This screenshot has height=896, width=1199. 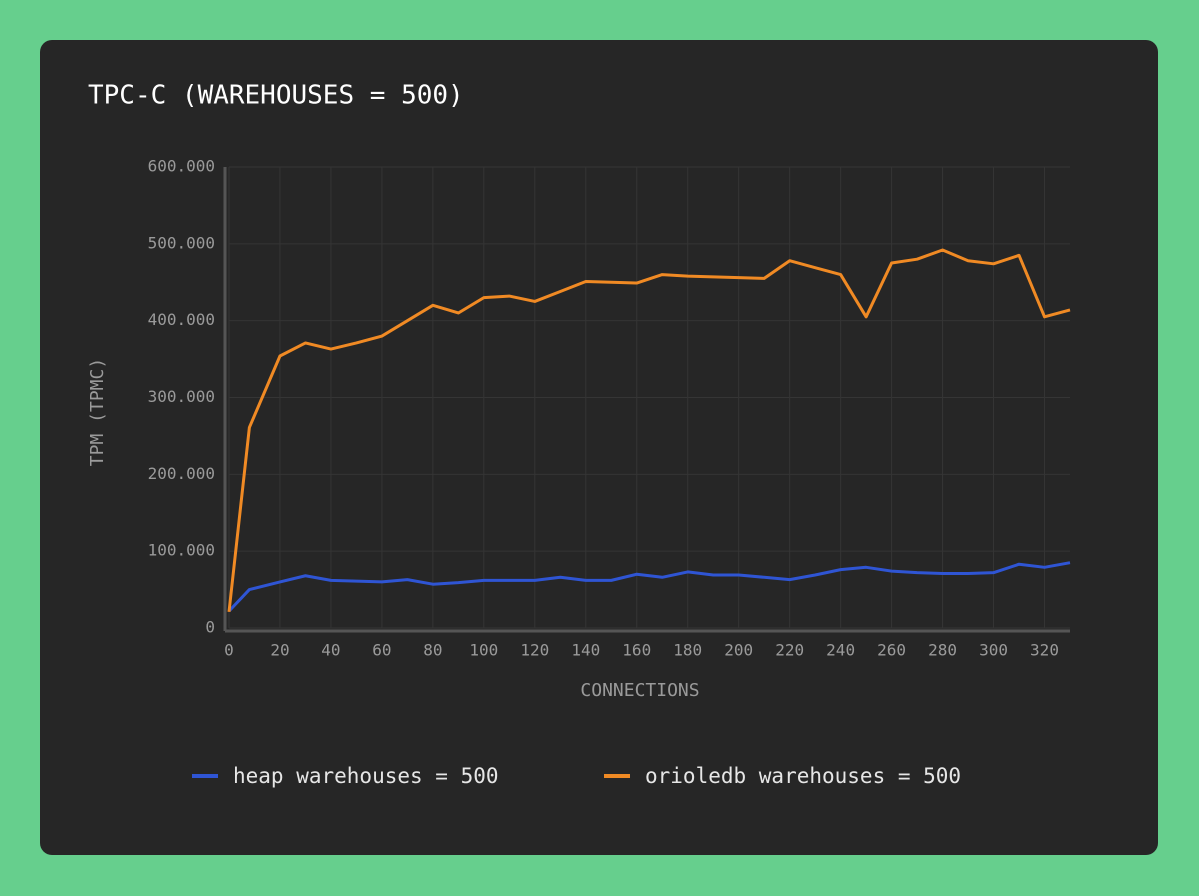 I want to click on y-tick-label: 500.000, so click(x=181, y=242).